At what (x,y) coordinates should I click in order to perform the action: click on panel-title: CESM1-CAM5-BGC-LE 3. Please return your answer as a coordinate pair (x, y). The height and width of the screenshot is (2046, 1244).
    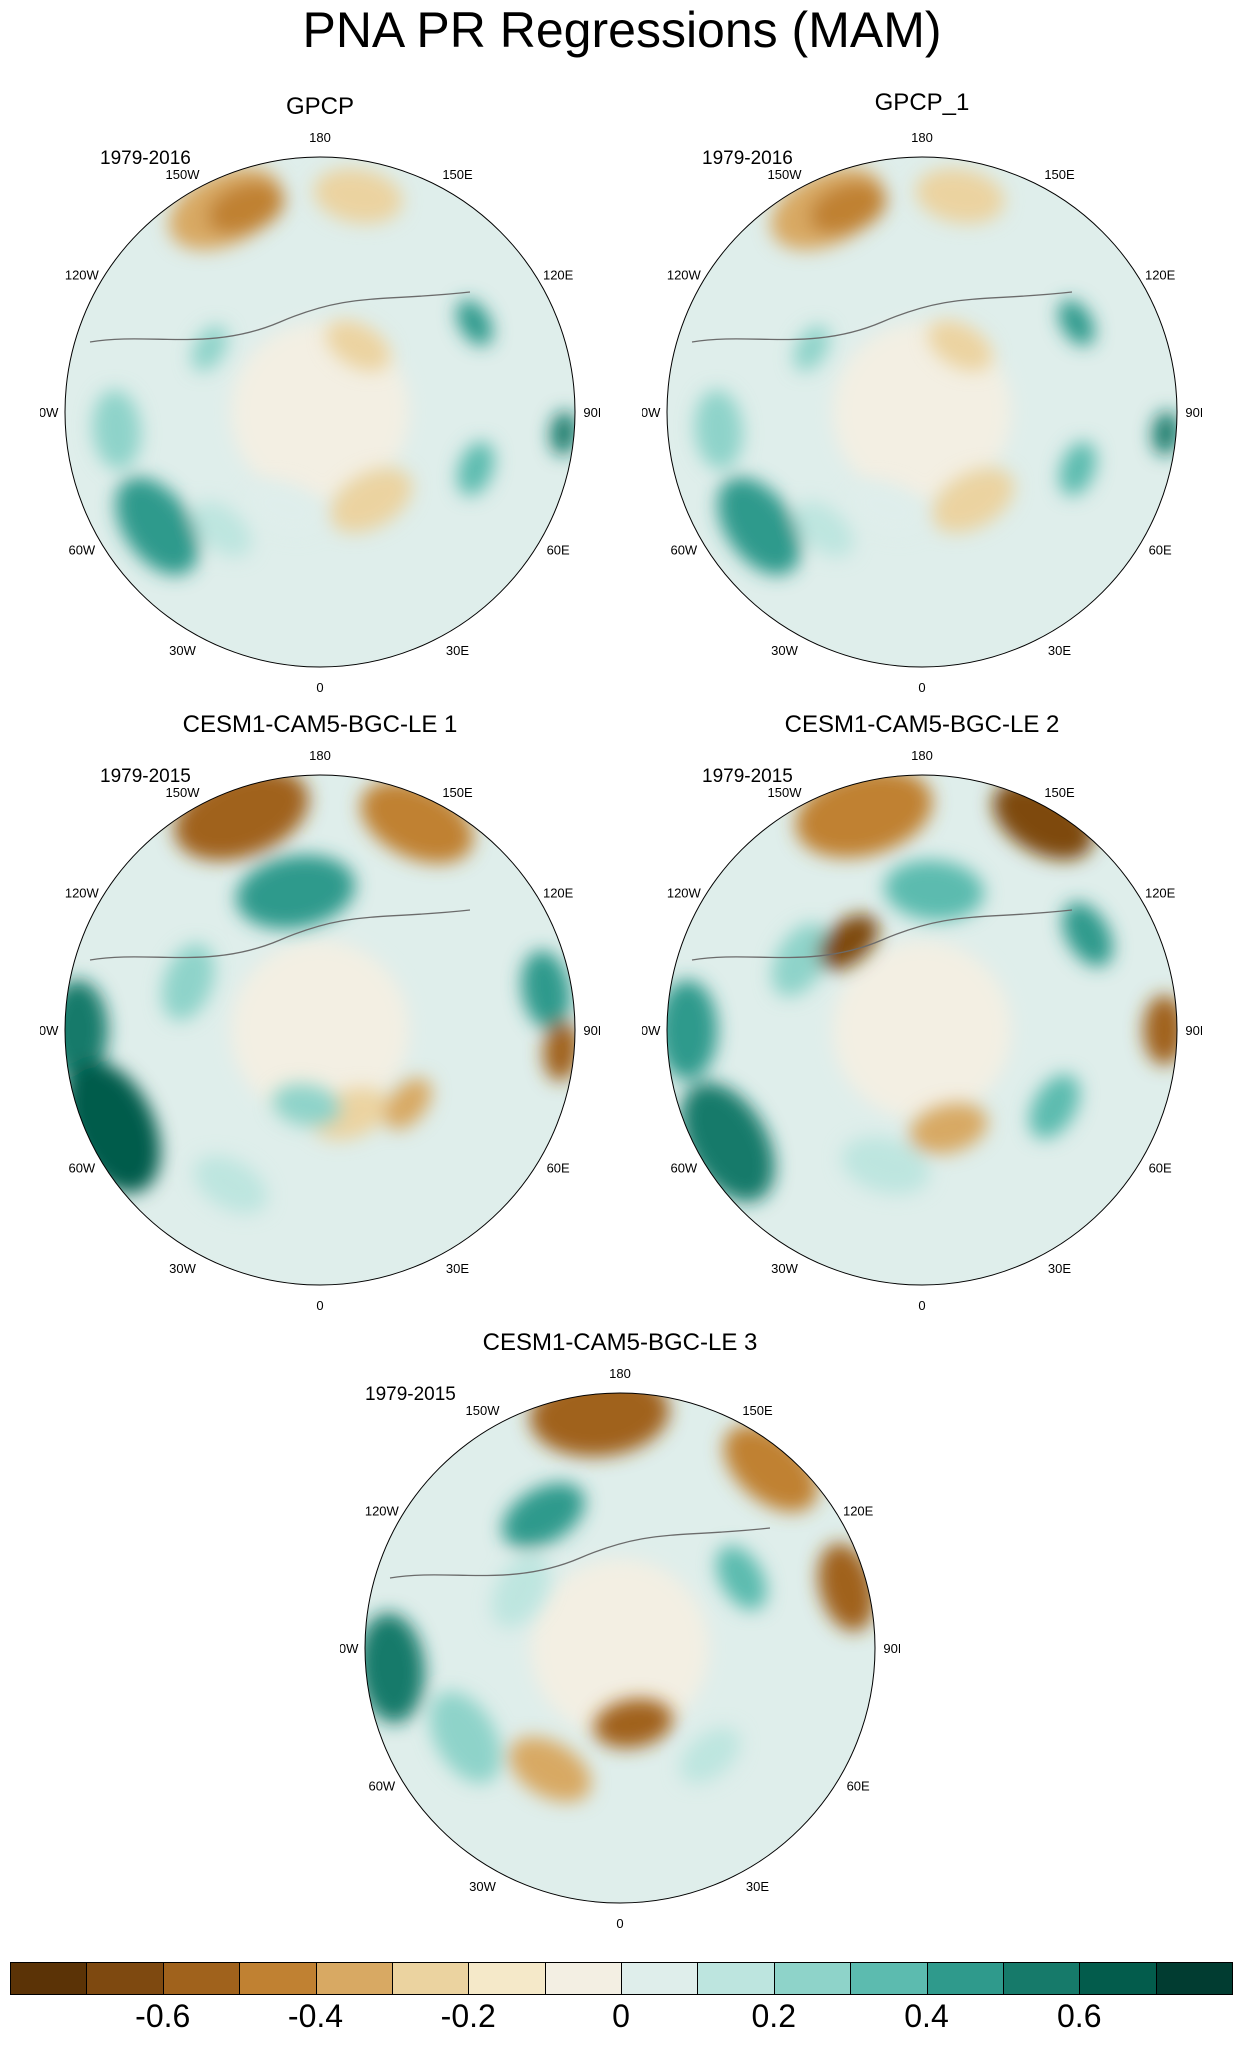
    Looking at the image, I should click on (620, 1342).